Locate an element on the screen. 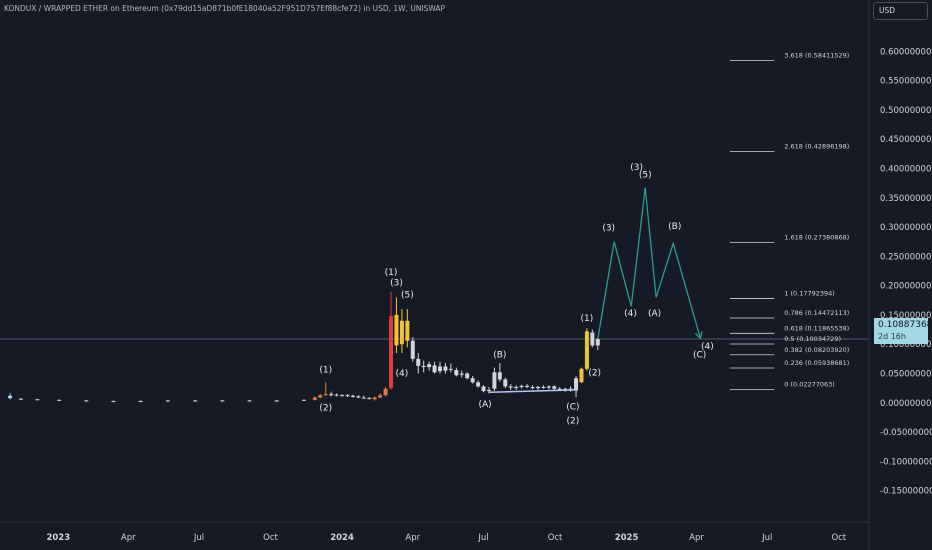  x-tick-label: 2023 is located at coordinates (58, 538).